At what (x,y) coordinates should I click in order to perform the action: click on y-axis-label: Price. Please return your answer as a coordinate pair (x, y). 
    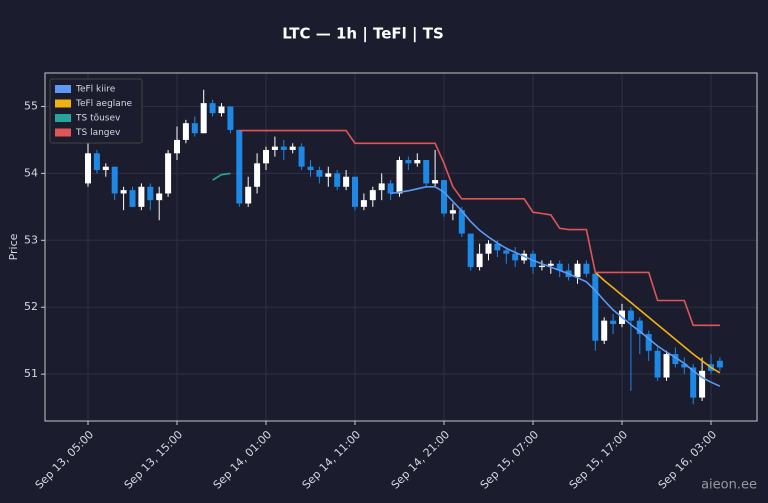
    Looking at the image, I should click on (13, 246).